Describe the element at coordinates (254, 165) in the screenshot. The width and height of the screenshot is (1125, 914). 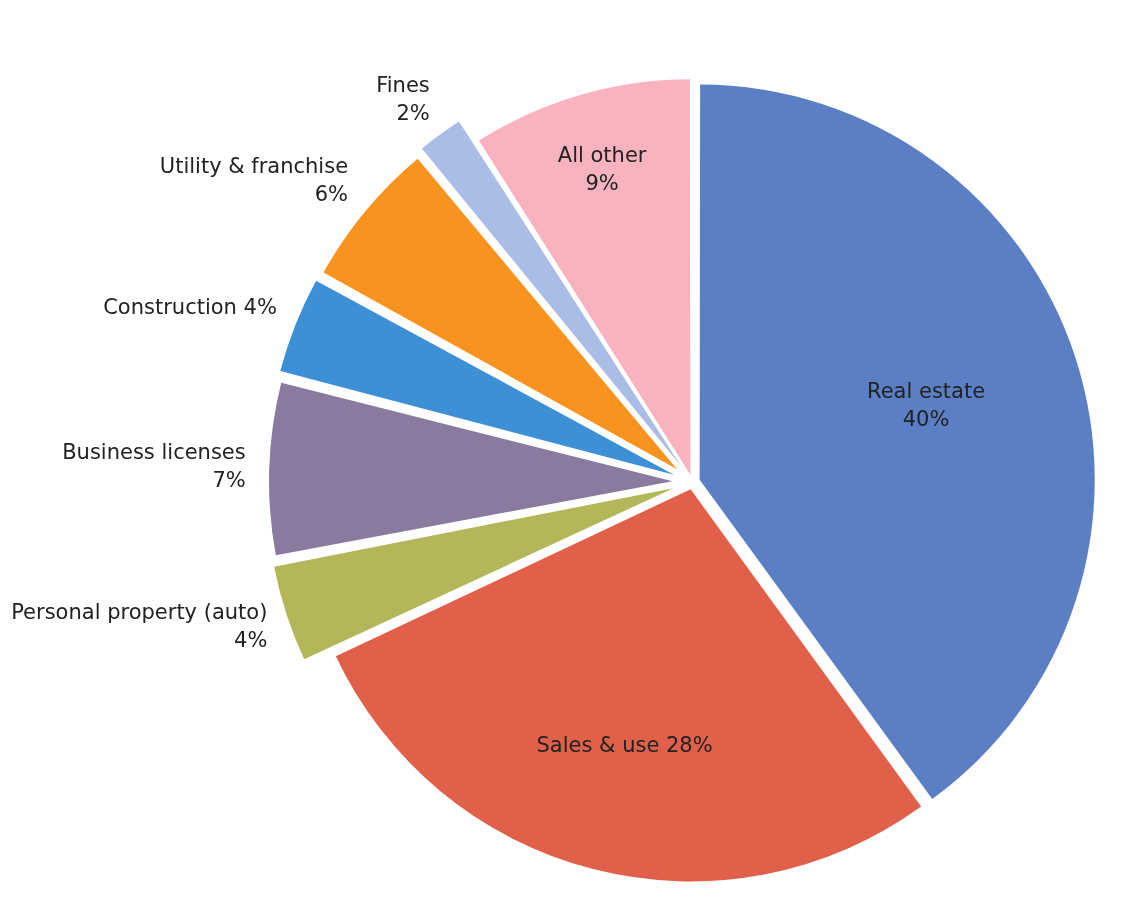
I see `slice-label: Utility & franchise` at that location.